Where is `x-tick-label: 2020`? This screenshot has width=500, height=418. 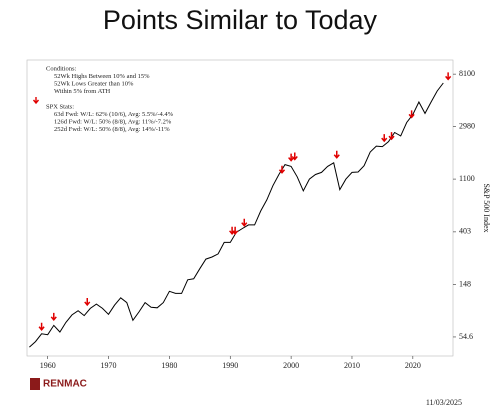 x-tick-label: 2020 is located at coordinates (413, 365).